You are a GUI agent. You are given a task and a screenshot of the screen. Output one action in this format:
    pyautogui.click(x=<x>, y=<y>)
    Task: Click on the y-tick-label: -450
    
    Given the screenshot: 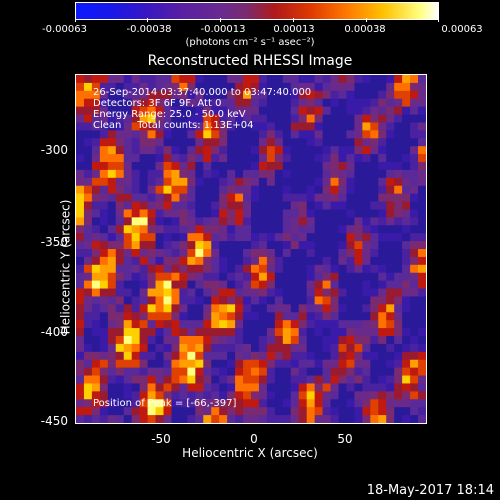 What is the action you would take?
    pyautogui.click(x=54, y=421)
    